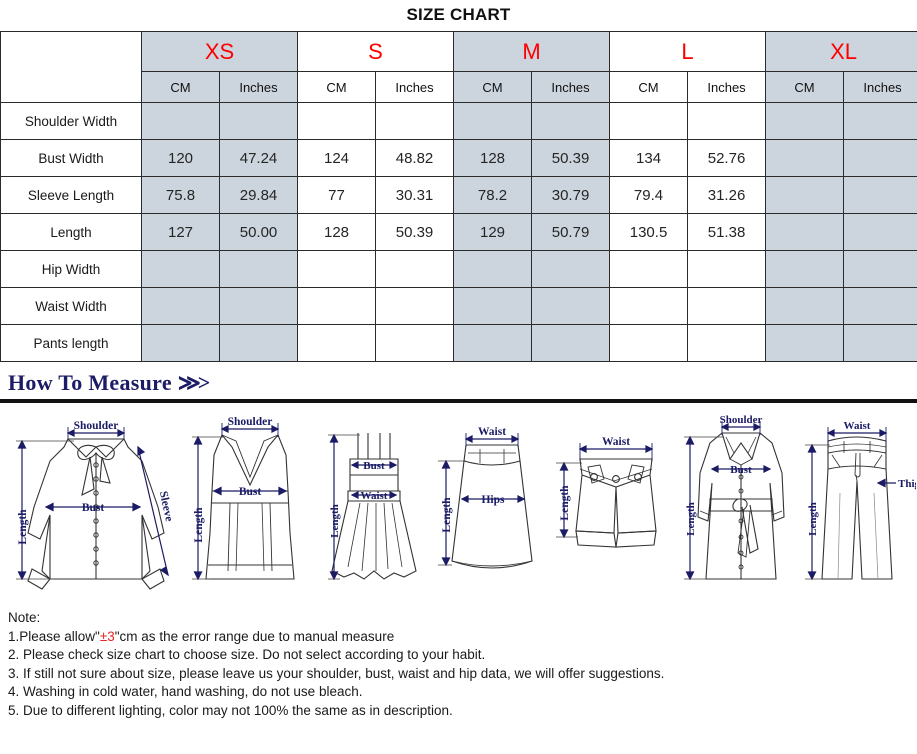 The width and height of the screenshot is (917, 754). I want to click on unit-header-xl-cm: CM, so click(805, 87).